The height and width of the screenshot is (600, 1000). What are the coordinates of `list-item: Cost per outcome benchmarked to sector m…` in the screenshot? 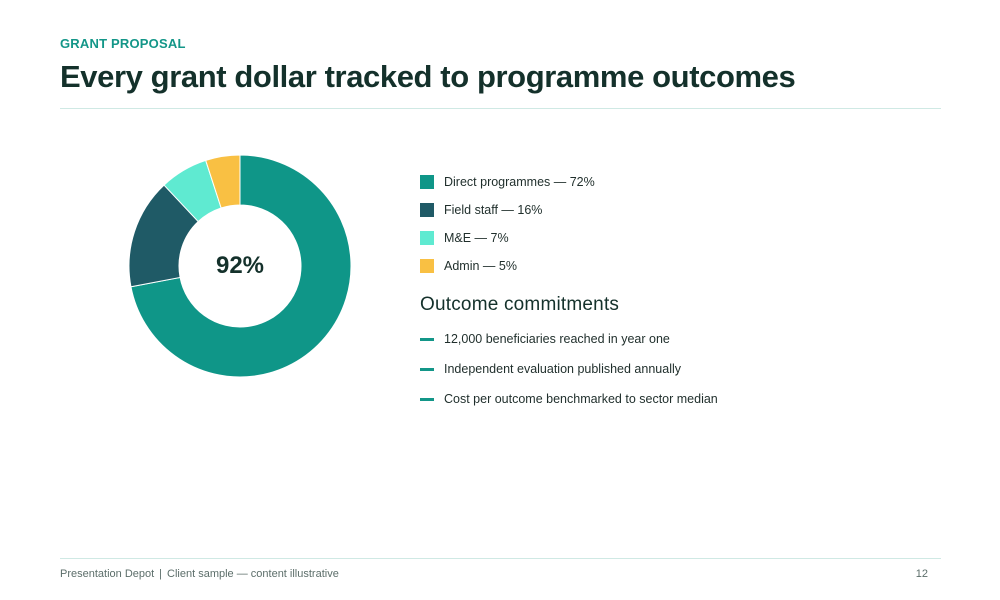 It's located at (569, 399).